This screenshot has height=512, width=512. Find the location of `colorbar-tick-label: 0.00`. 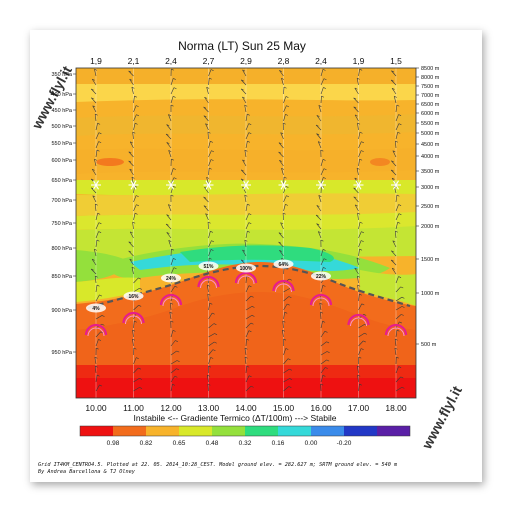

colorbar-tick-label: 0.00 is located at coordinates (311, 443).